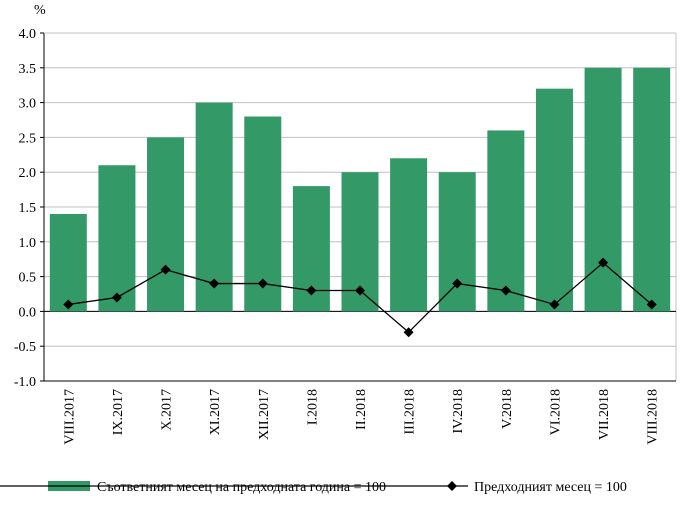  Describe the element at coordinates (28, 208) in the screenshot. I see `y-tick-label: 1.5` at that location.